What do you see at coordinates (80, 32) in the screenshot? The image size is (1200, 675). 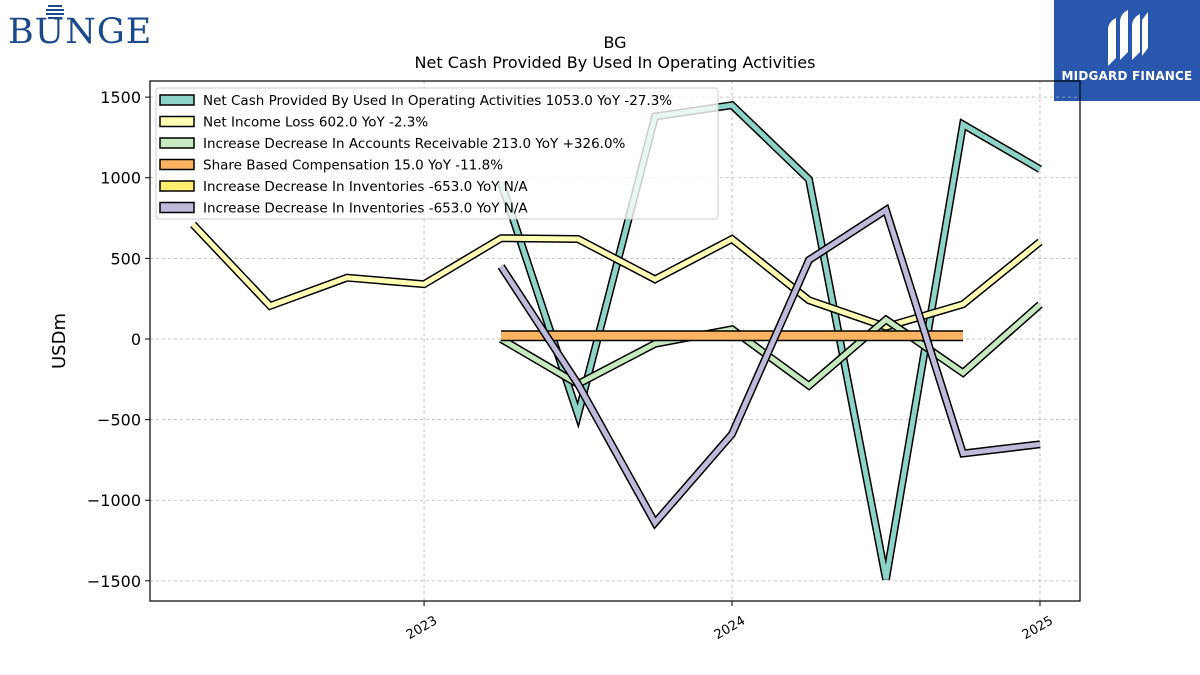 I see `bunge-logo-text: BUNGE` at bounding box center [80, 32].